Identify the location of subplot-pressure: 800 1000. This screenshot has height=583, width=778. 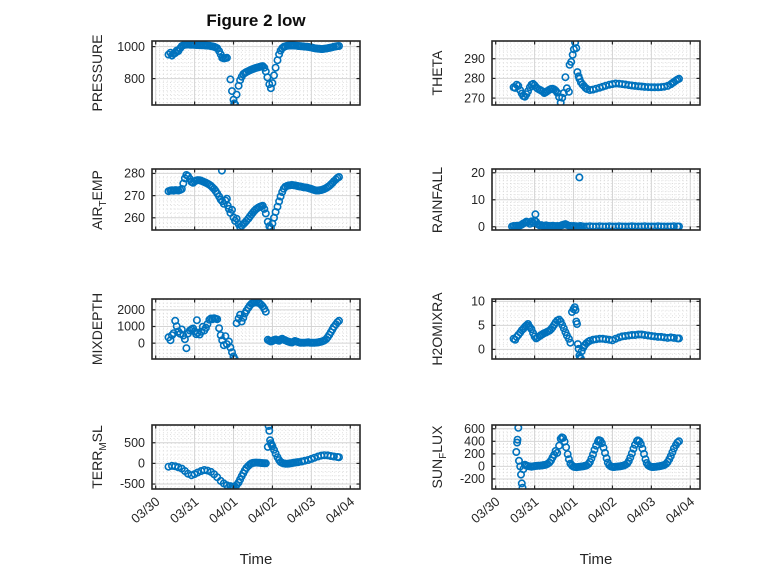
(239, 73).